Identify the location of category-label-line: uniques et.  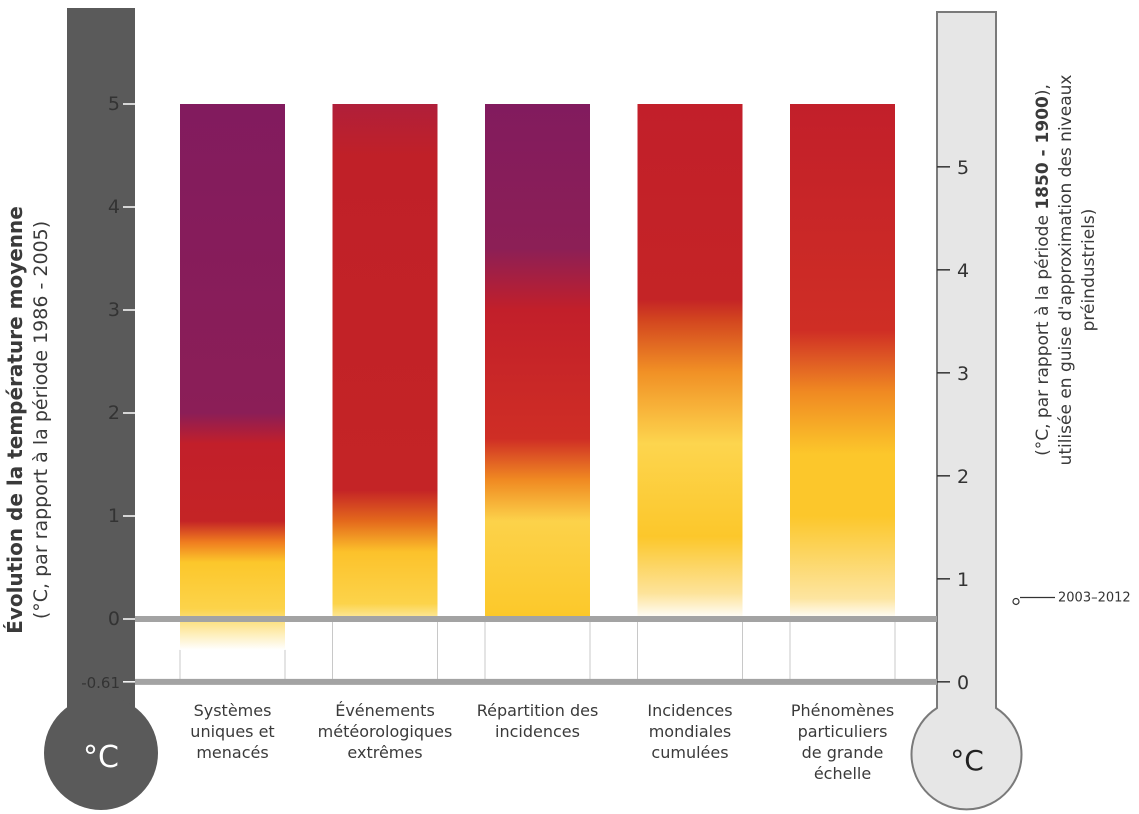
(232, 731).